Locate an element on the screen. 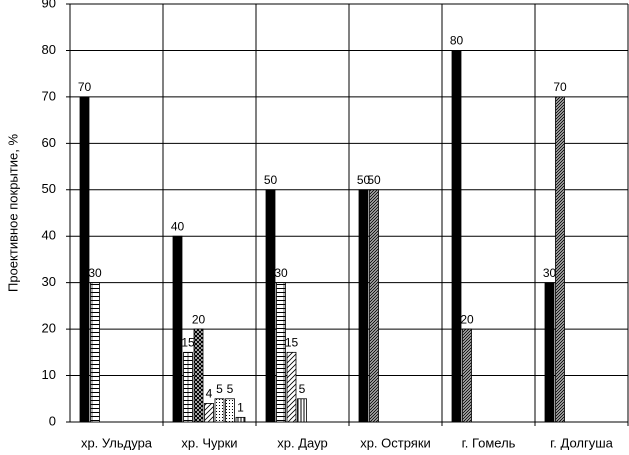 Image resolution: width=629 pixels, height=455 pixels. x-tick-label: хр. Ульдура is located at coordinates (117, 442).